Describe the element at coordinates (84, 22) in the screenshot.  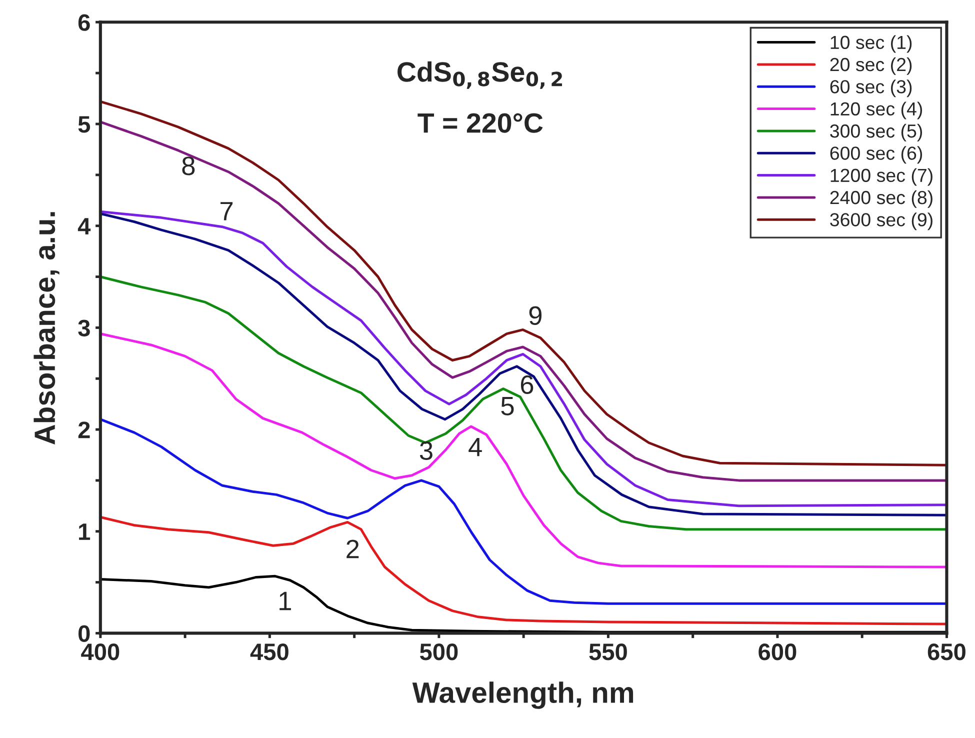
I see `y-tick-label: 6` at that location.